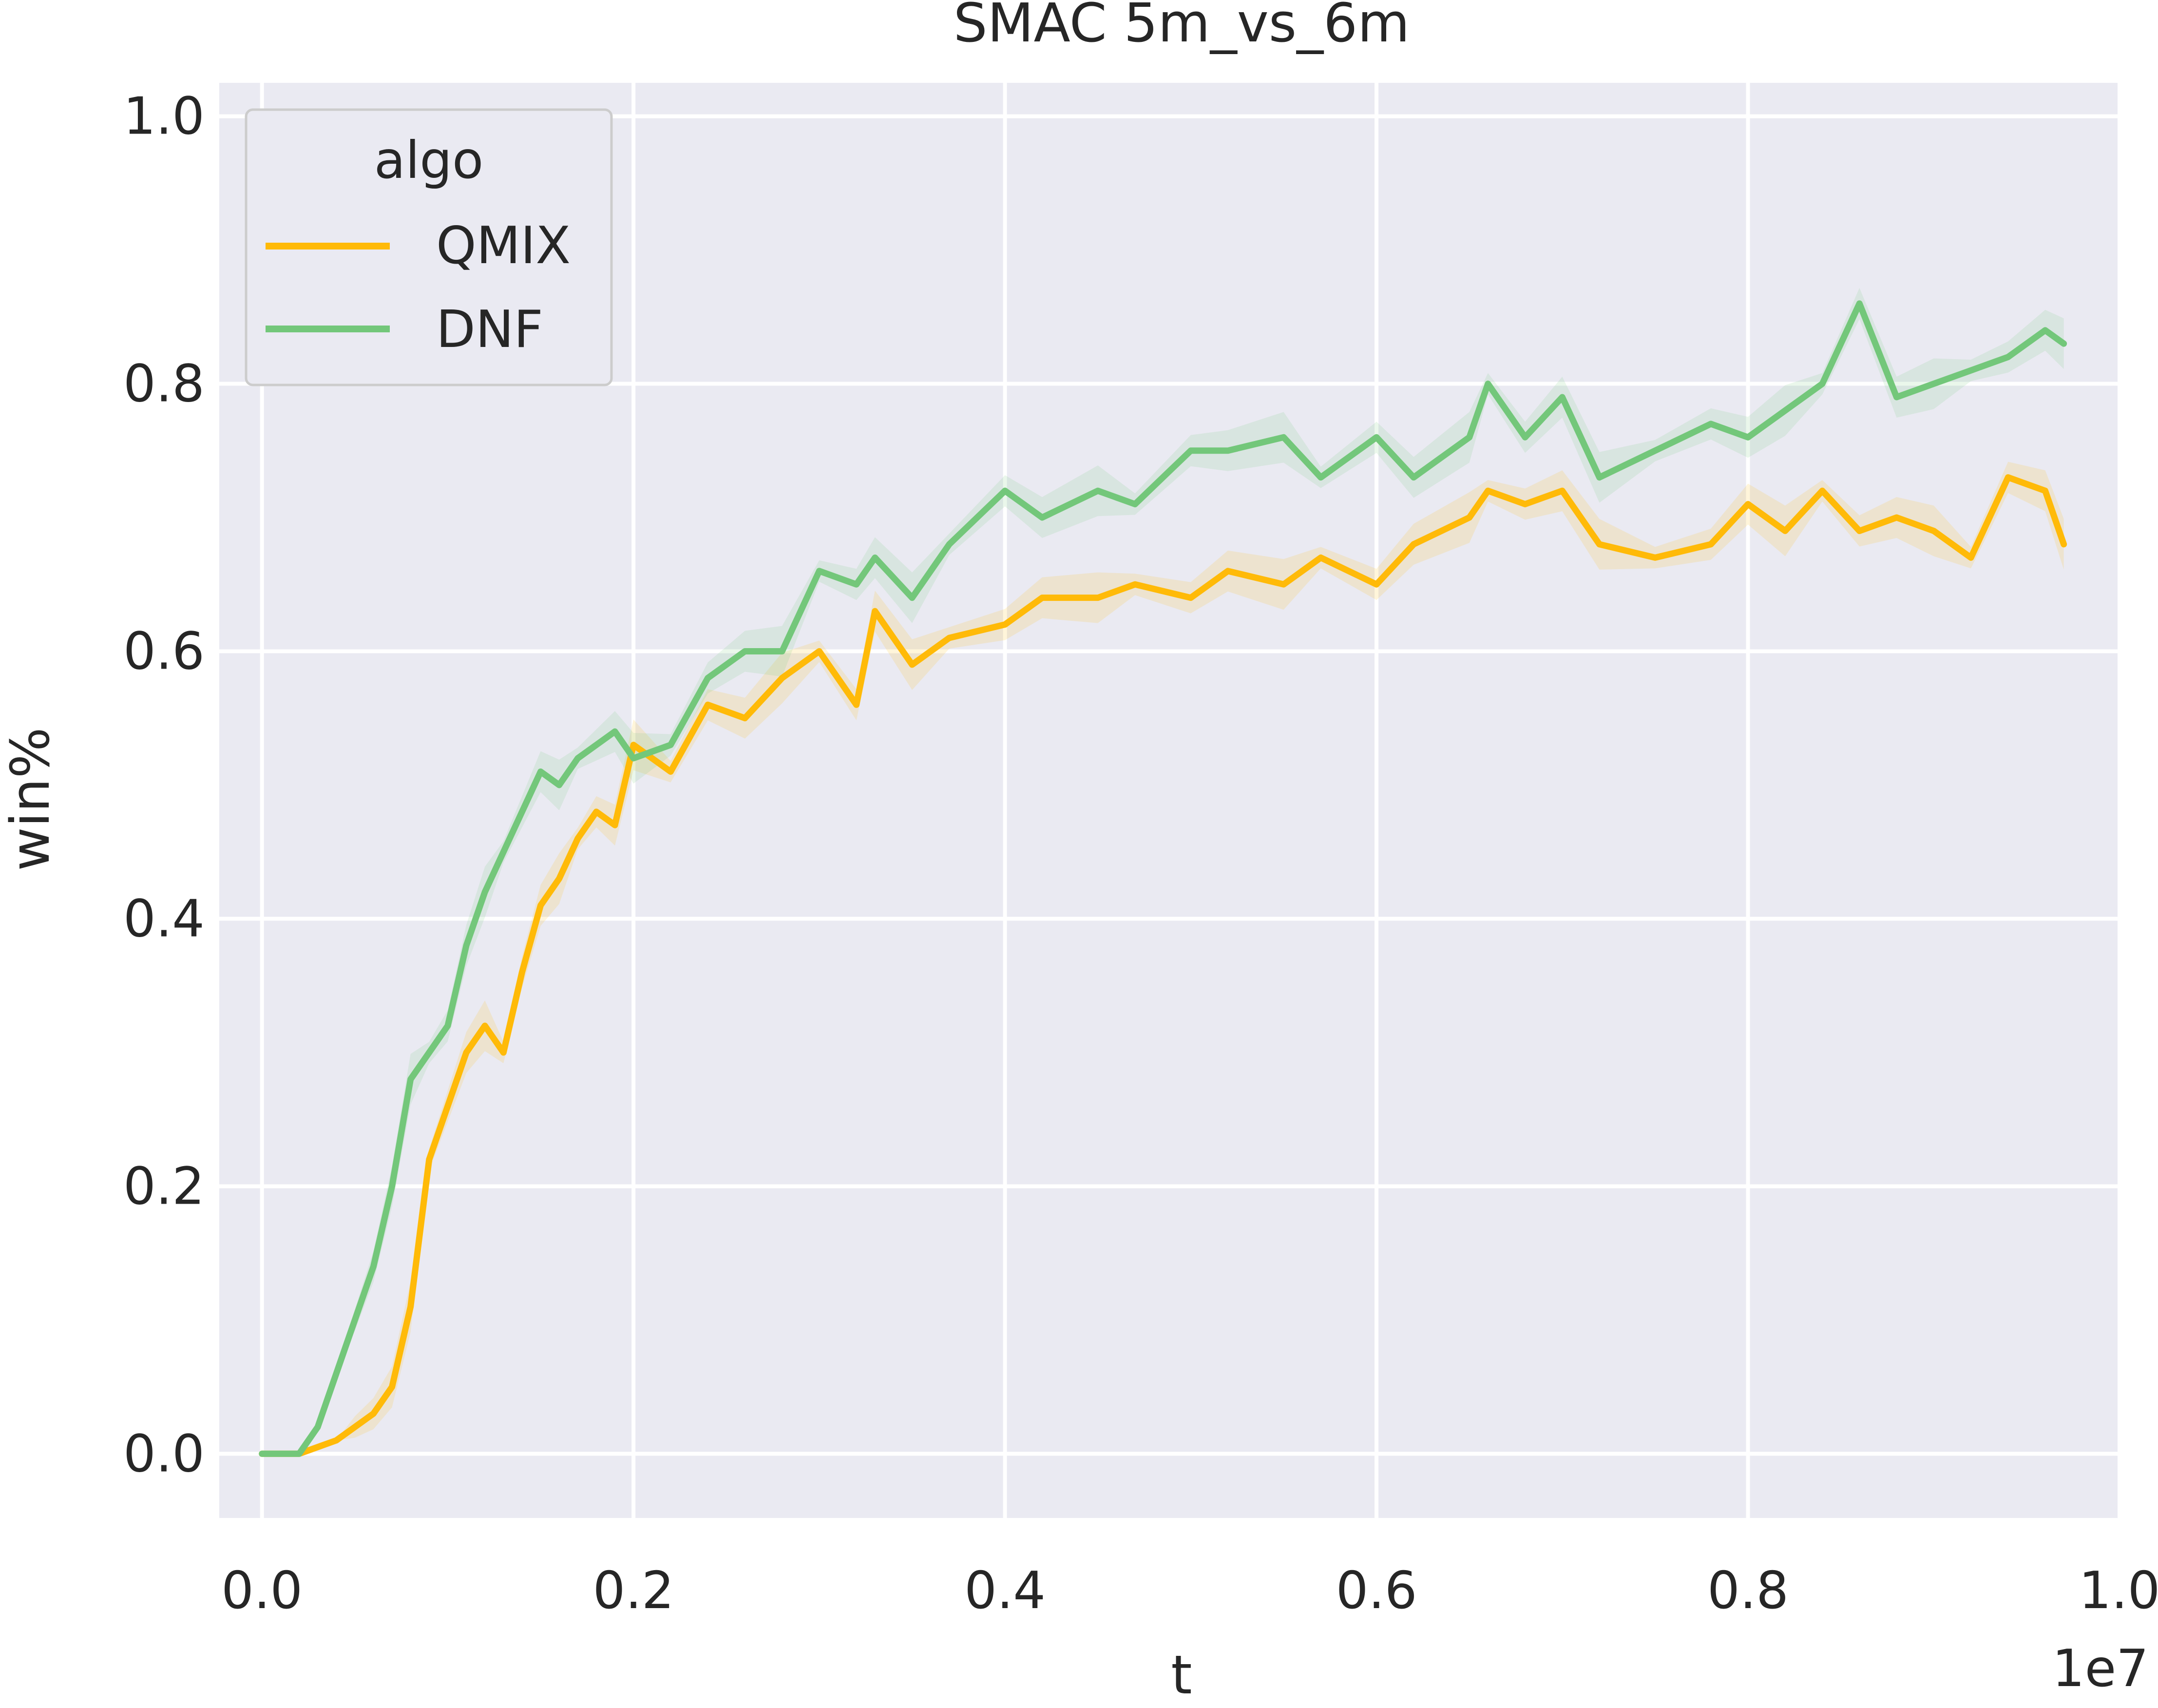 The image size is (2158, 1708). What do you see at coordinates (428, 160) in the screenshot?
I see `legend-title: algo` at bounding box center [428, 160].